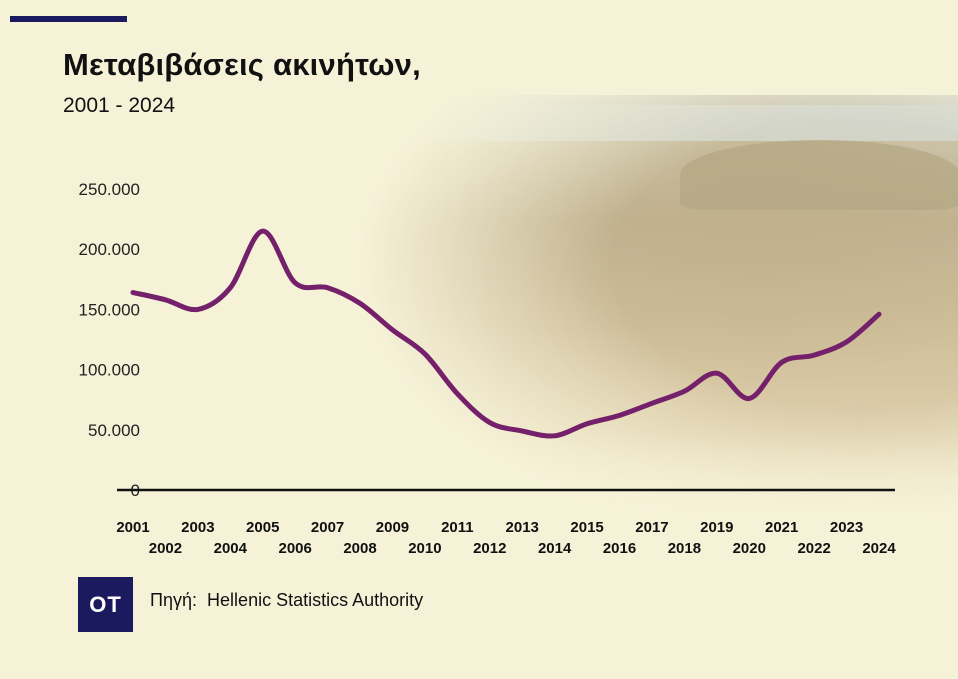  I want to click on y-tick-label: 150.000, so click(109, 309).